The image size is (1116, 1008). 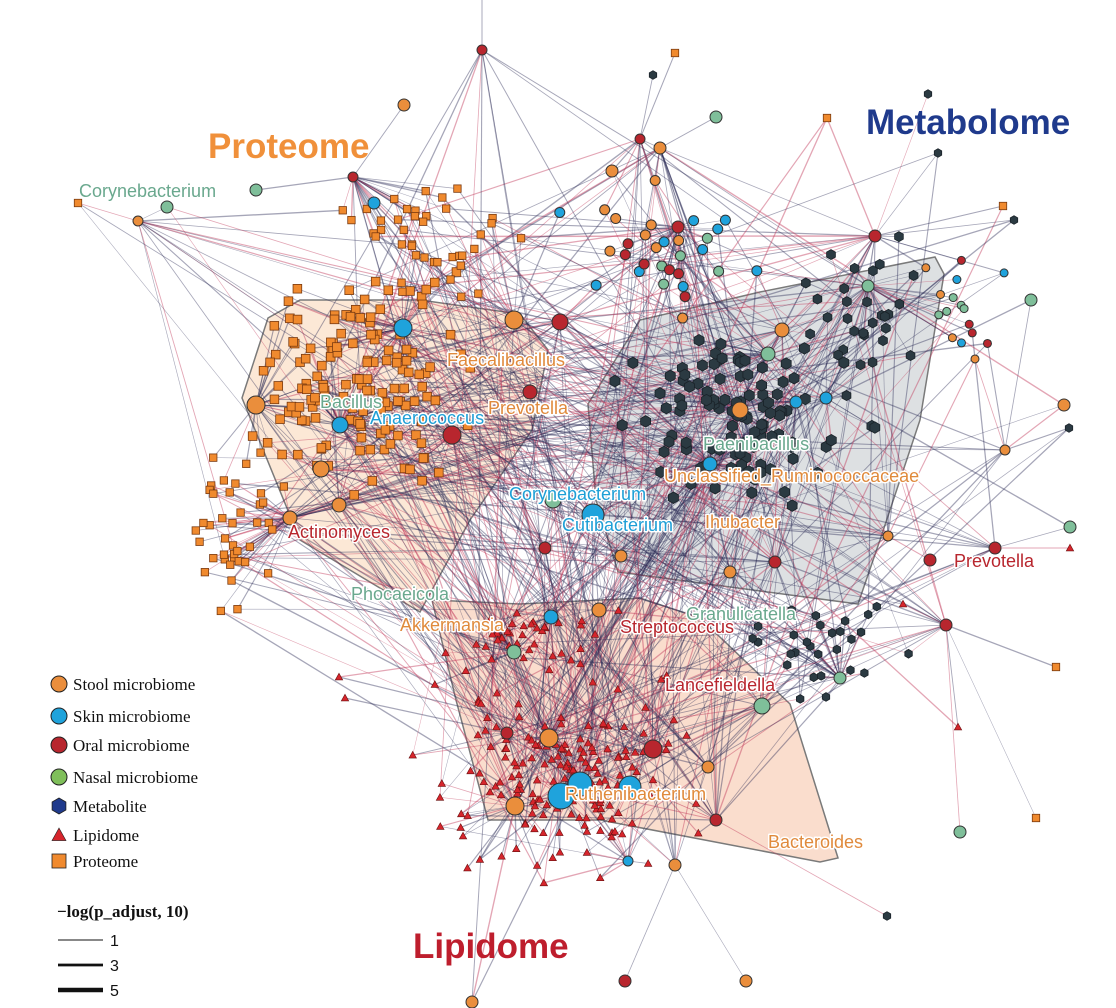 What do you see at coordinates (1004, 273) in the screenshot?
I see `skin-node` at bounding box center [1004, 273].